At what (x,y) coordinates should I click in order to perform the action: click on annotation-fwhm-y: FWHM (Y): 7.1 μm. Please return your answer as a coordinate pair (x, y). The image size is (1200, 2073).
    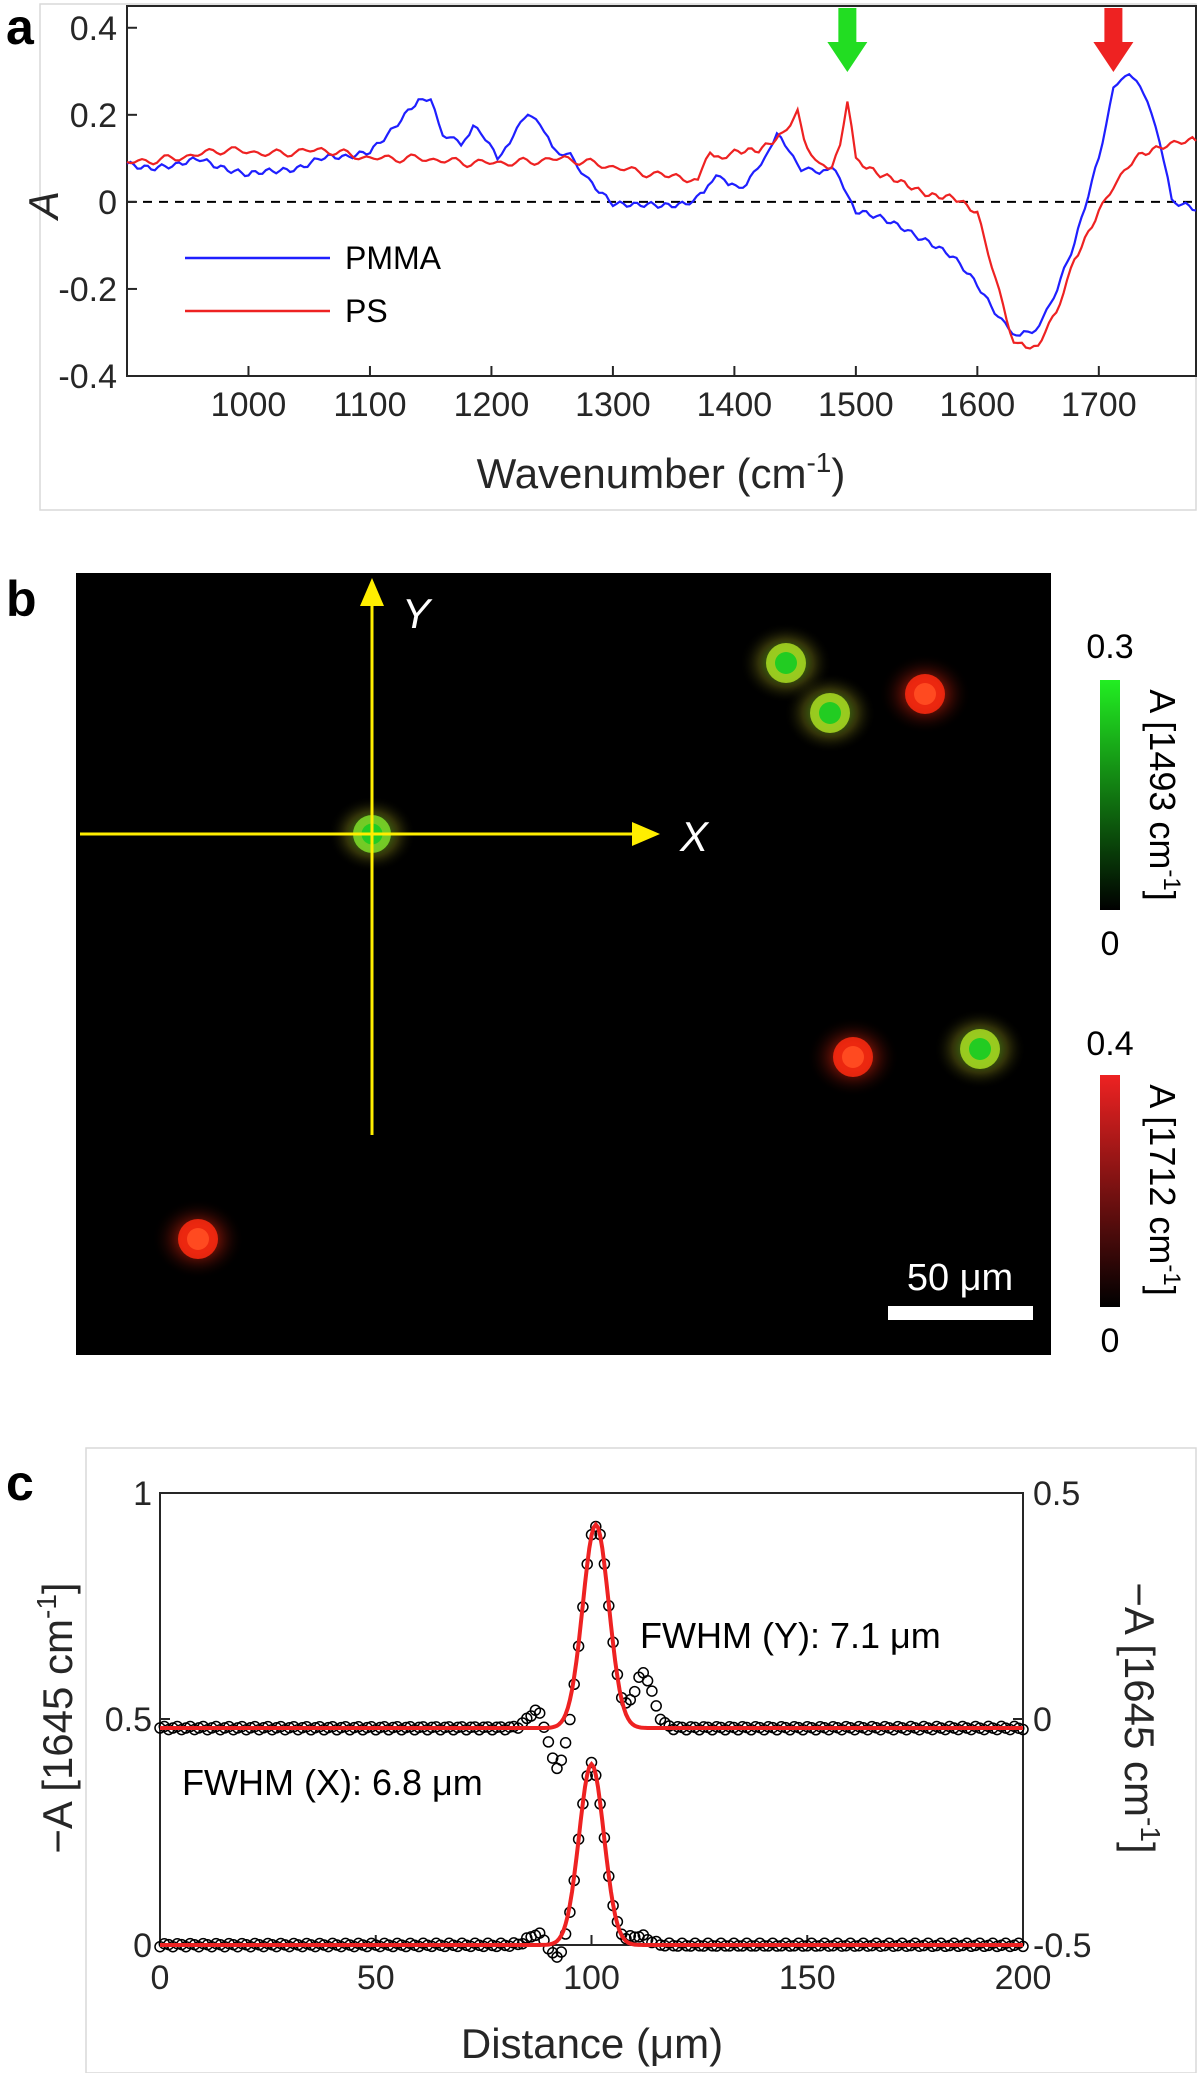
    Looking at the image, I should click on (790, 1635).